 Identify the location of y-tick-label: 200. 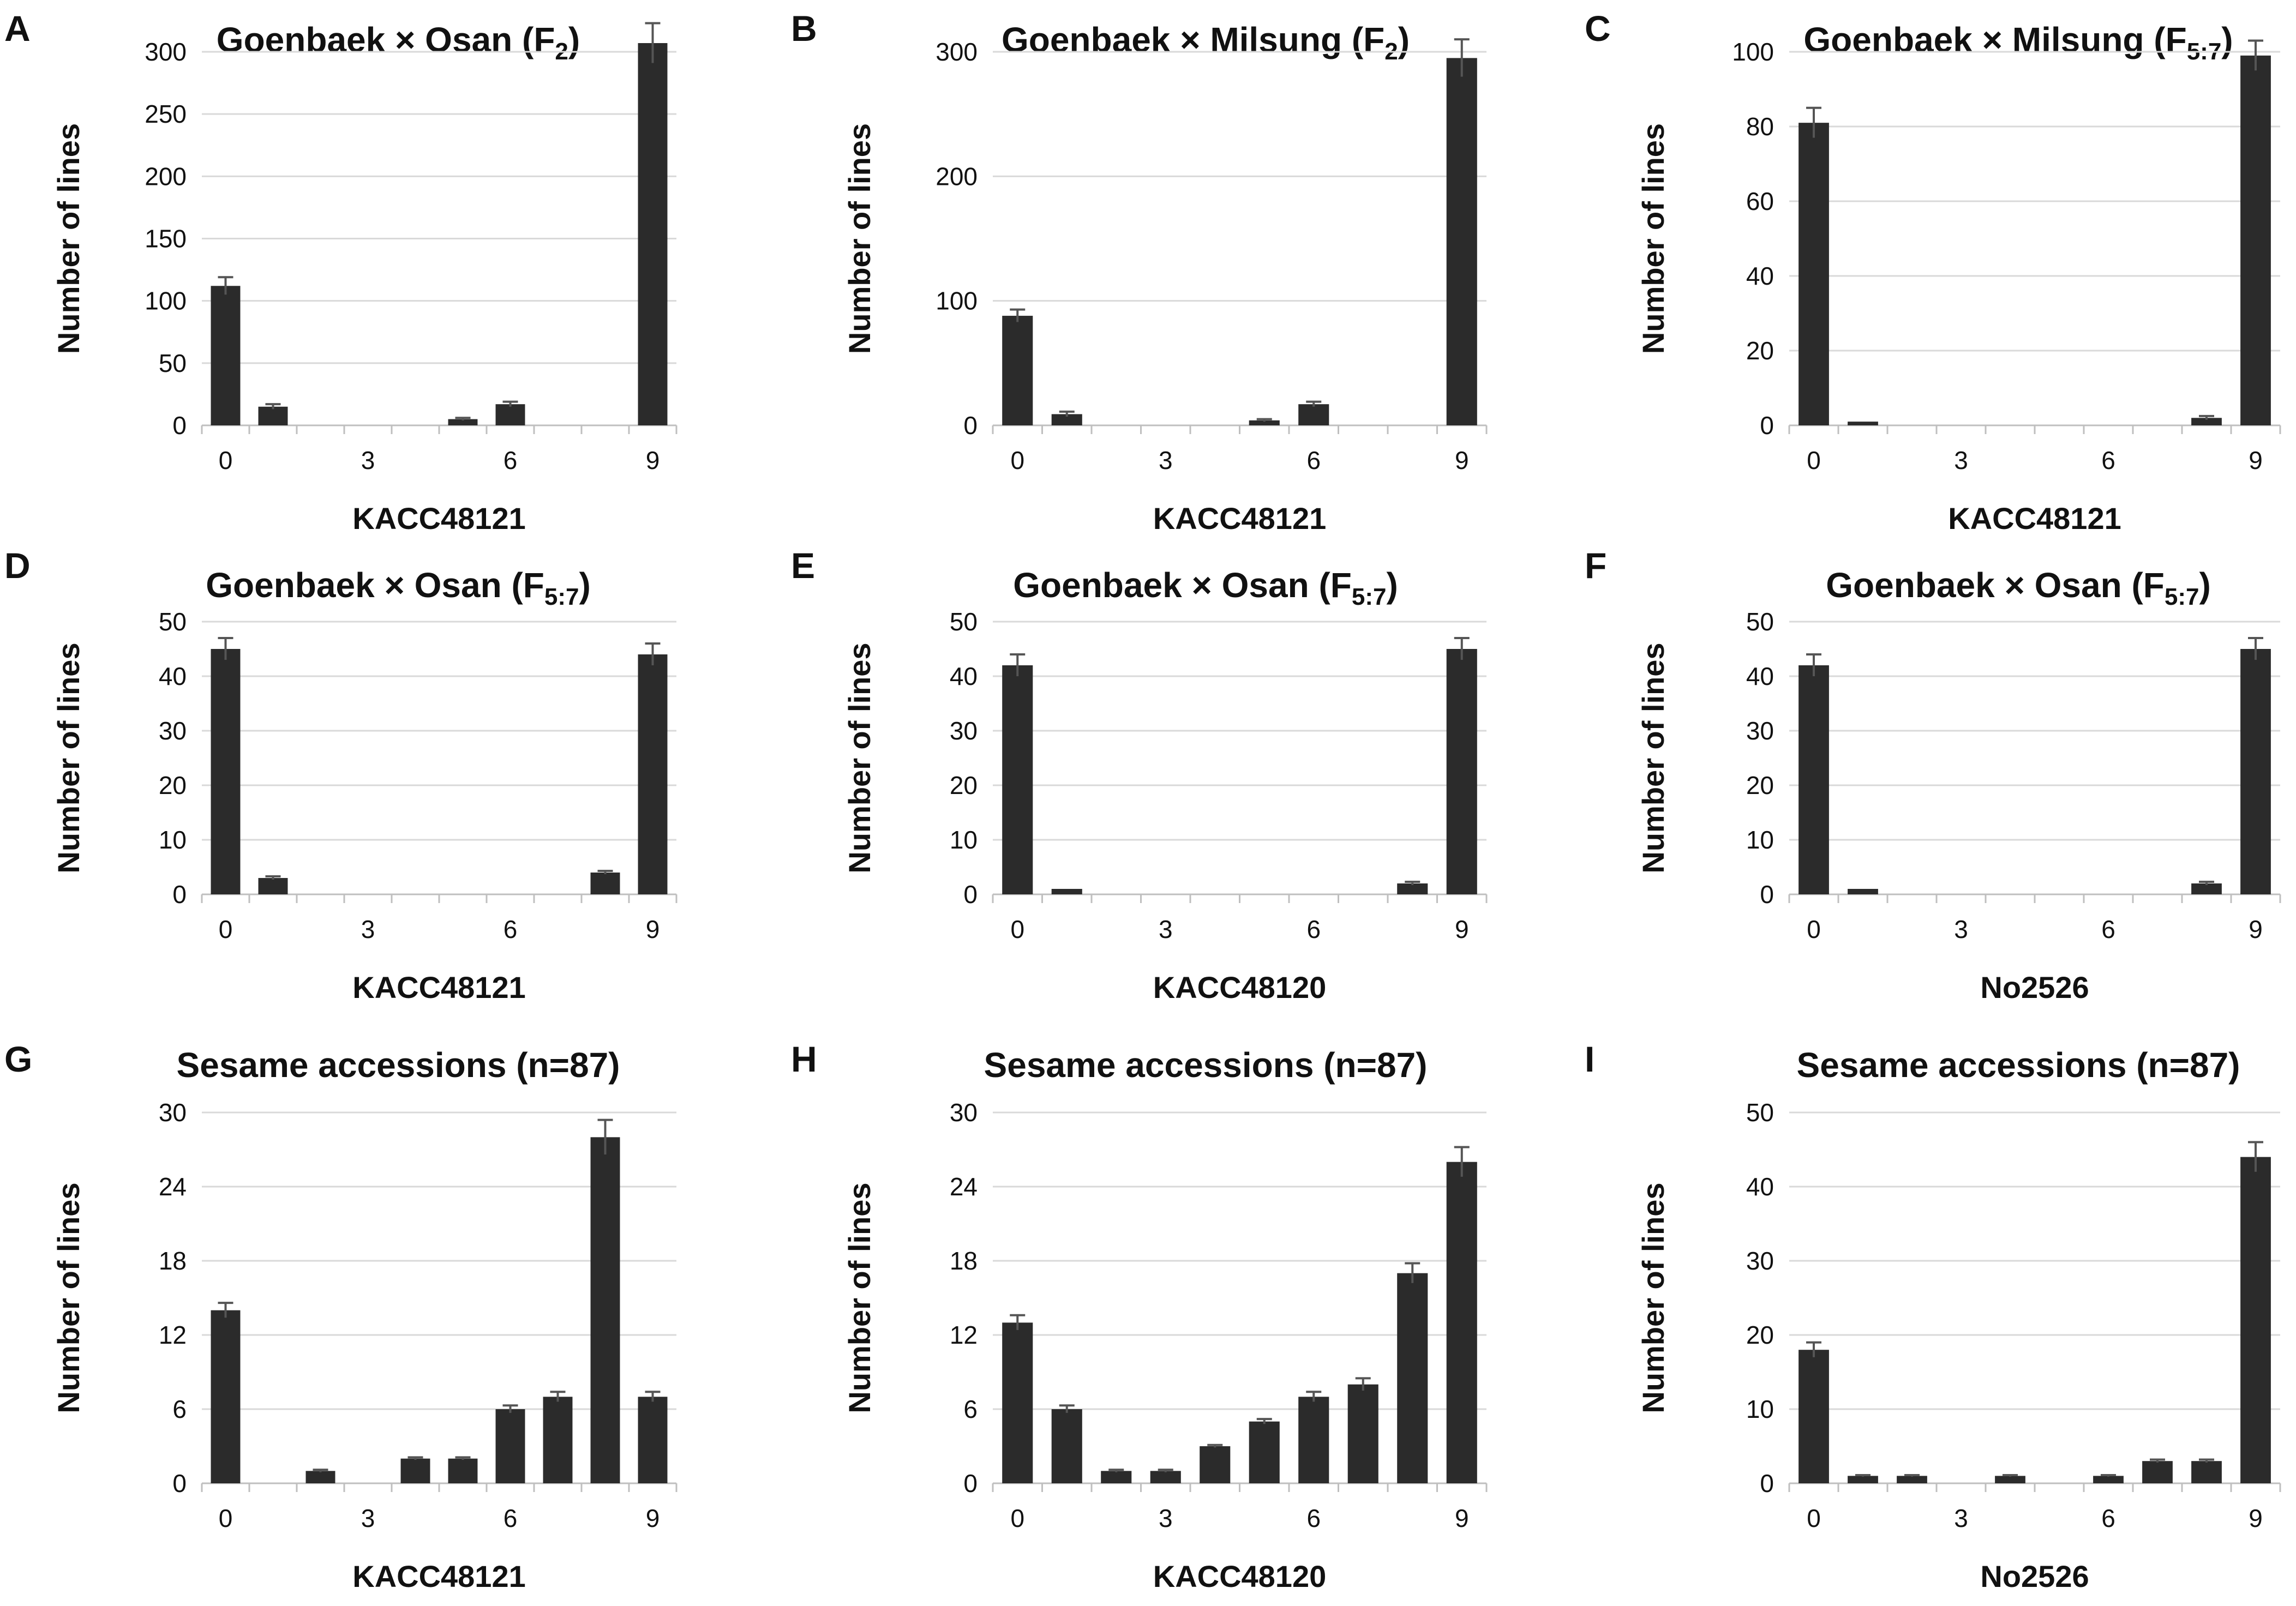
(166, 176).